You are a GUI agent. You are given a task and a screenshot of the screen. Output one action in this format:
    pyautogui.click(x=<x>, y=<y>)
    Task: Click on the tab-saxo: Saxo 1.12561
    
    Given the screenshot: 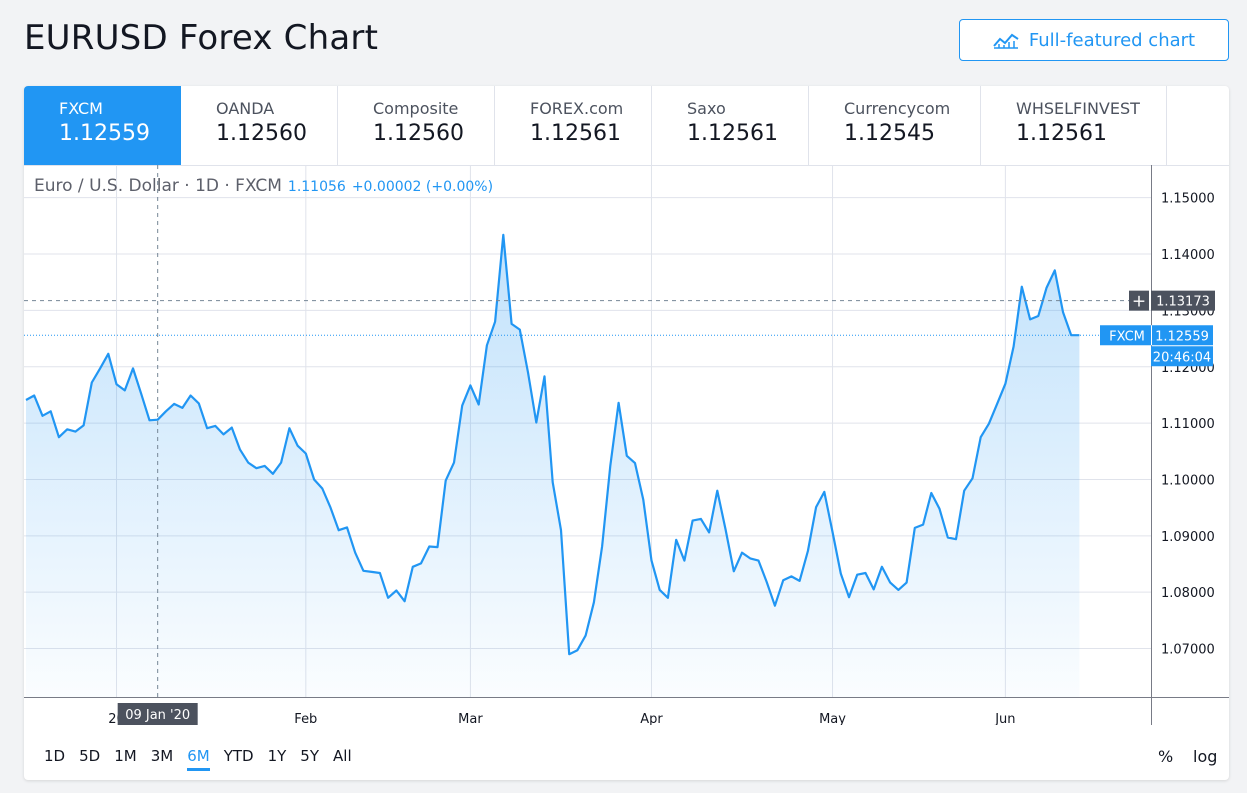 What is the action you would take?
    pyautogui.click(x=730, y=125)
    